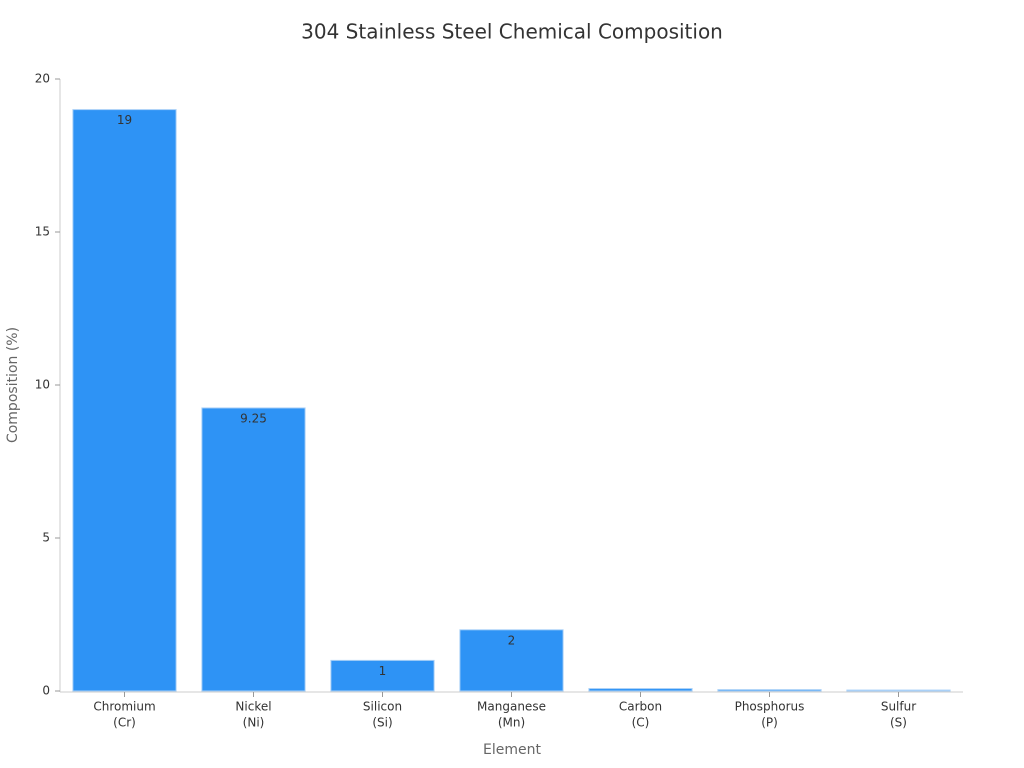 This screenshot has height=768, width=1024. What do you see at coordinates (124, 707) in the screenshot?
I see `x-tick-label: Chromium` at bounding box center [124, 707].